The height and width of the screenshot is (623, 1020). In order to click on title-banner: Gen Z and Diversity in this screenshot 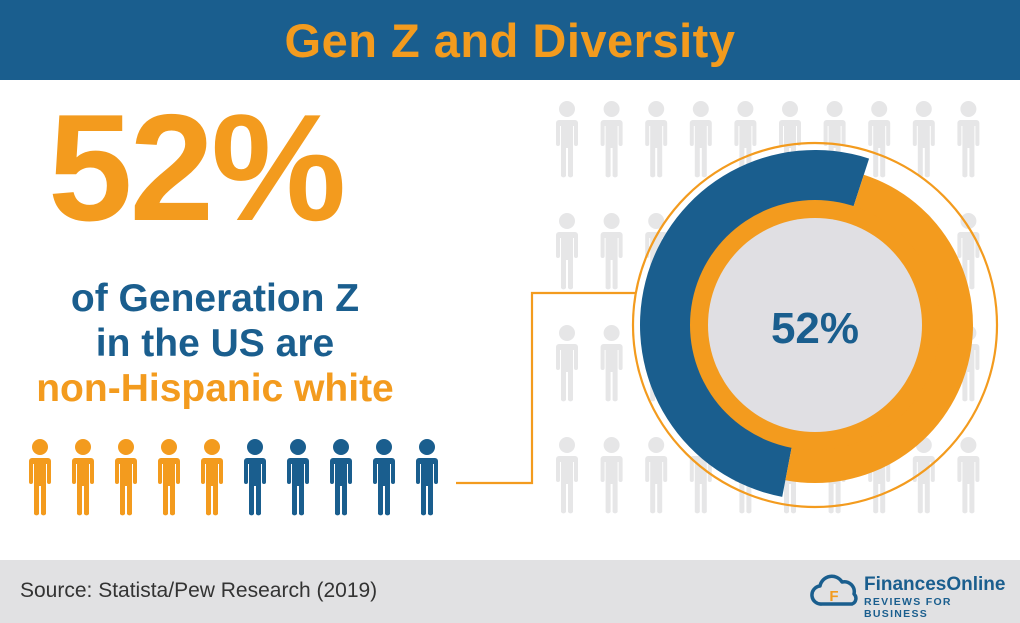, I will do `click(510, 40)`.